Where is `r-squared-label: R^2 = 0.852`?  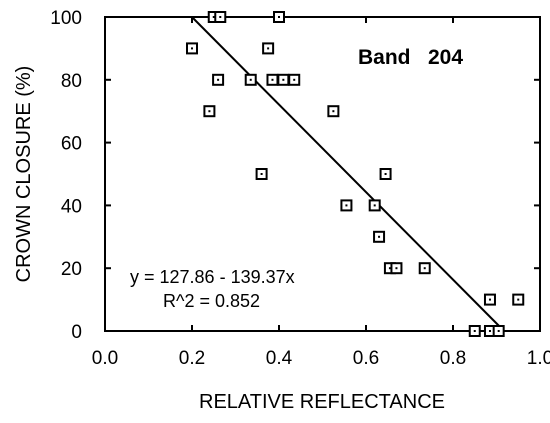
r-squared-label: R^2 = 0.852 is located at coordinates (211, 301).